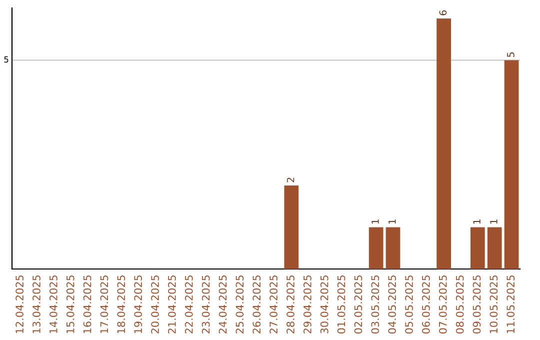  I want to click on x-tick-label: 11.05.2025, so click(510, 304).